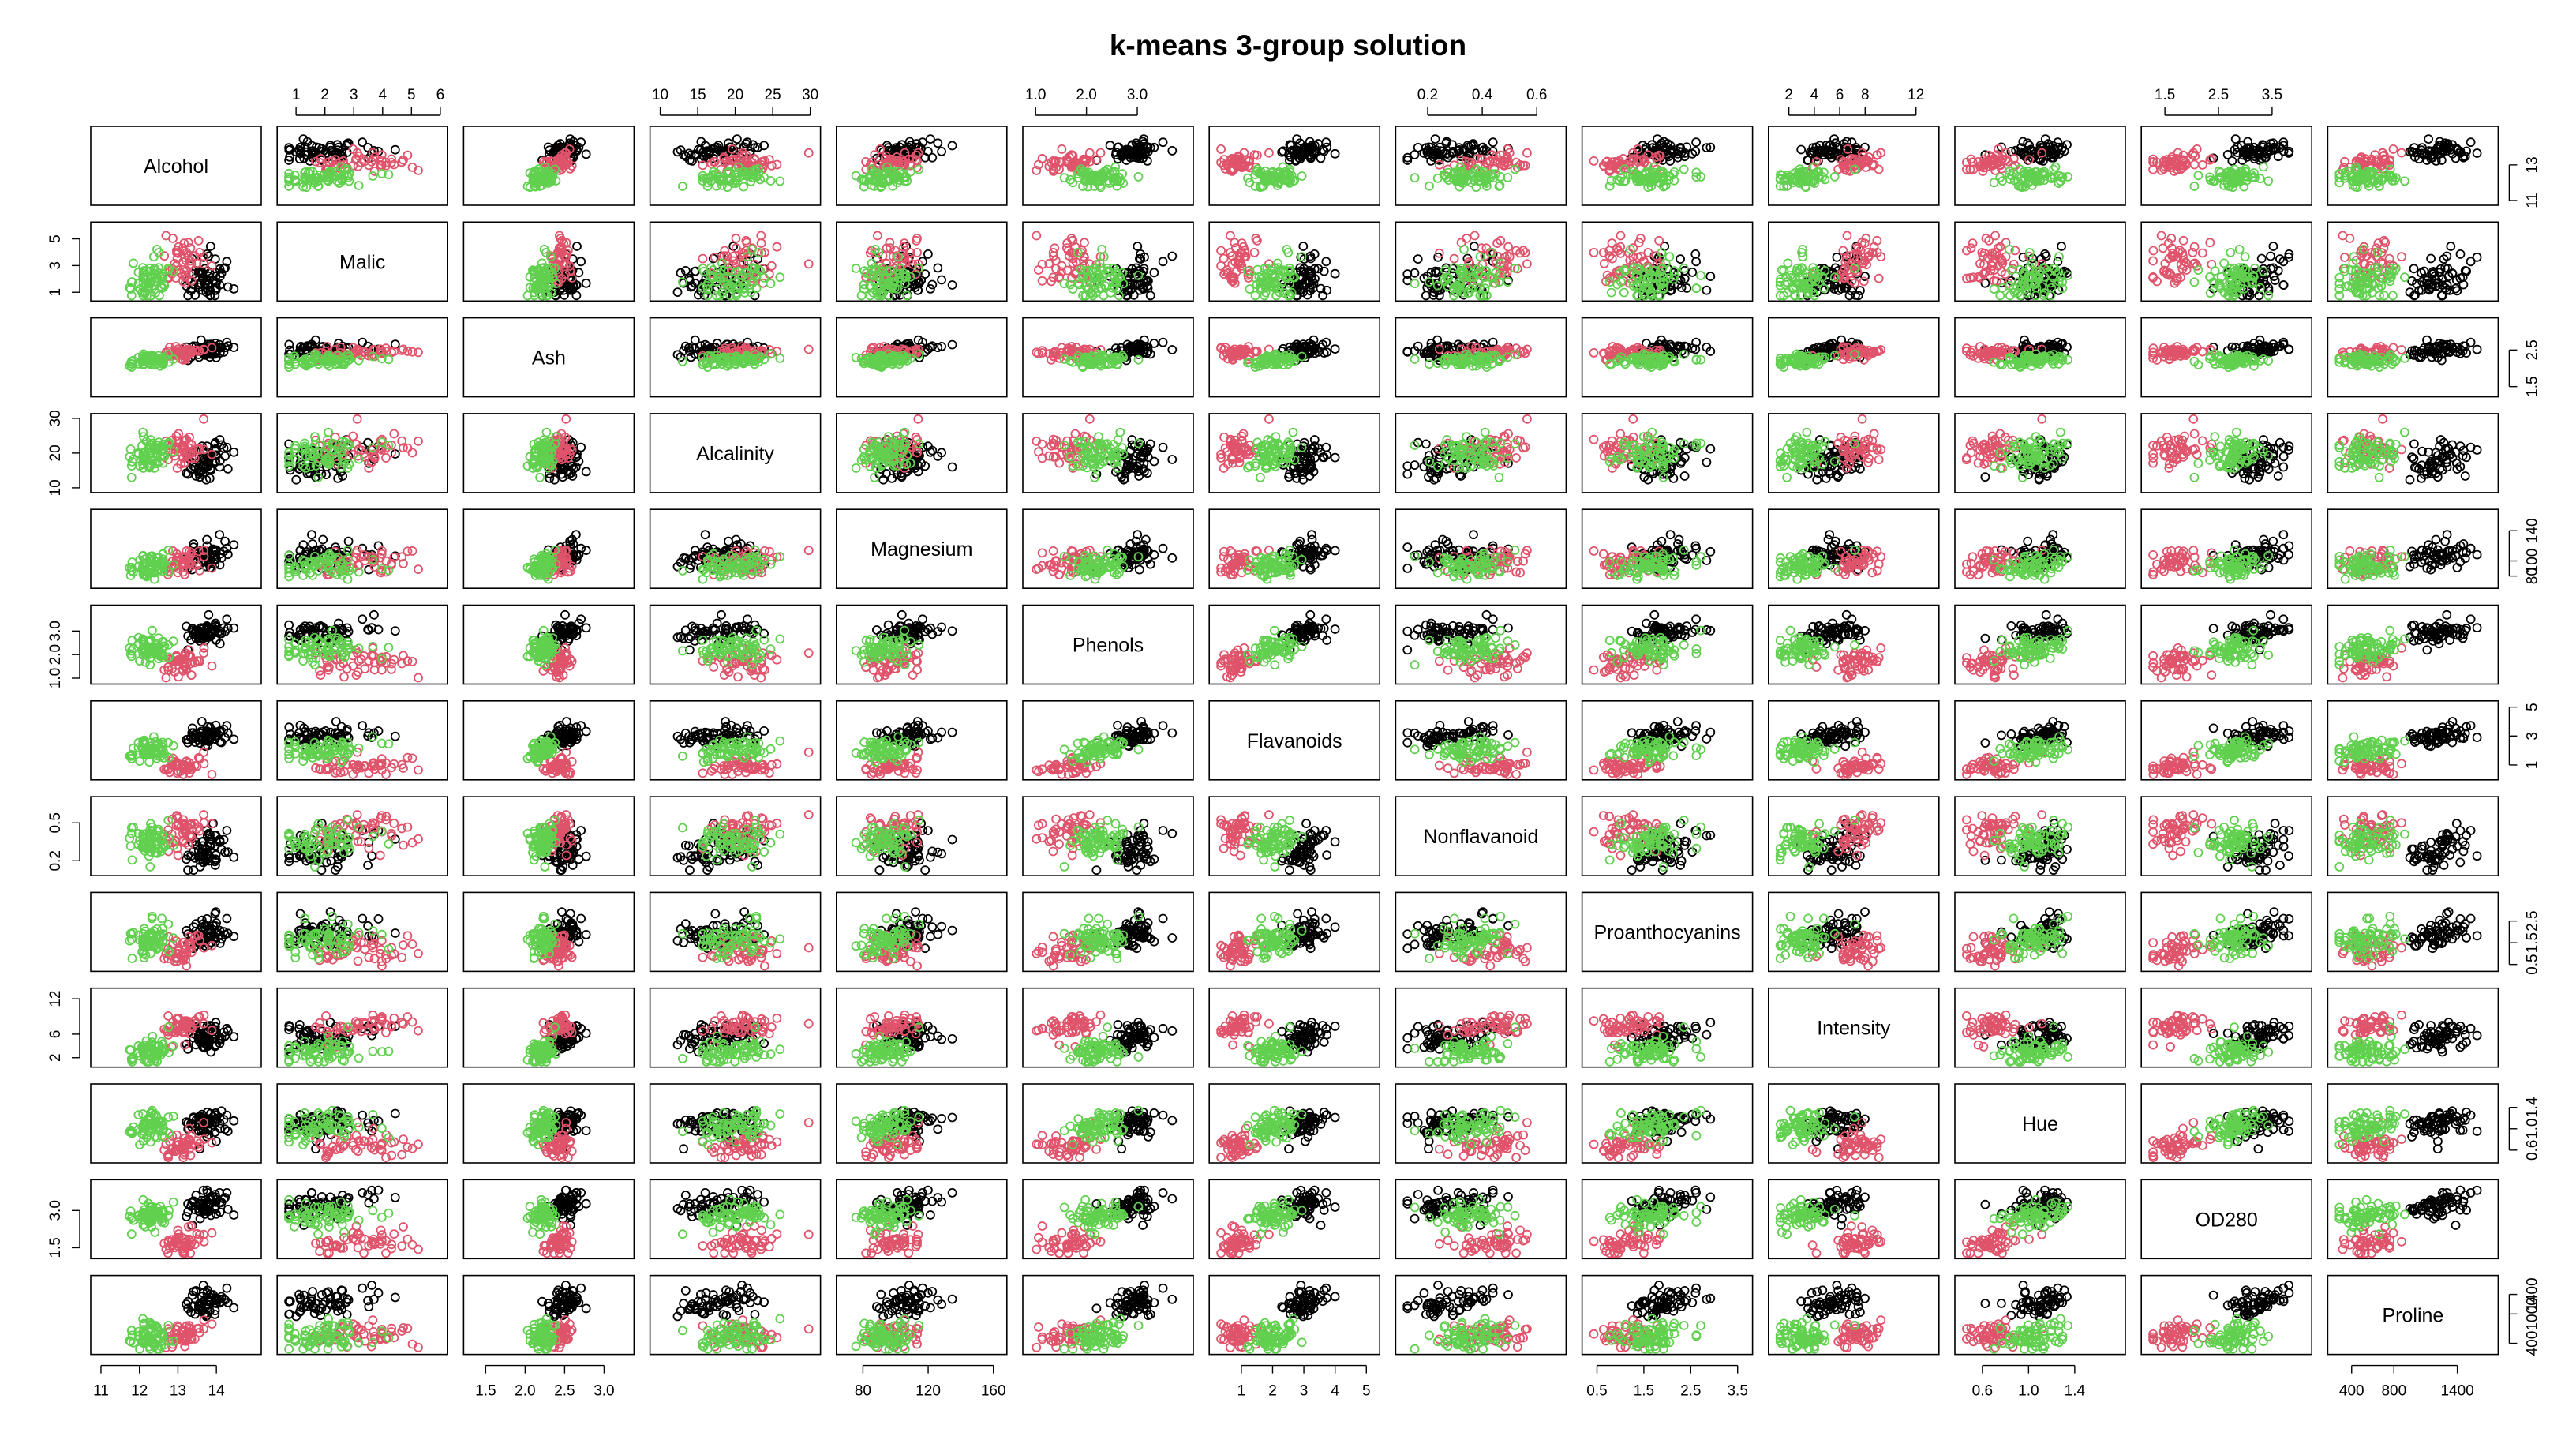 Image resolution: width=2576 pixels, height=1440 pixels. Describe the element at coordinates (2226, 165) in the screenshot. I see `panel-alcohol-vs-od280` at that location.